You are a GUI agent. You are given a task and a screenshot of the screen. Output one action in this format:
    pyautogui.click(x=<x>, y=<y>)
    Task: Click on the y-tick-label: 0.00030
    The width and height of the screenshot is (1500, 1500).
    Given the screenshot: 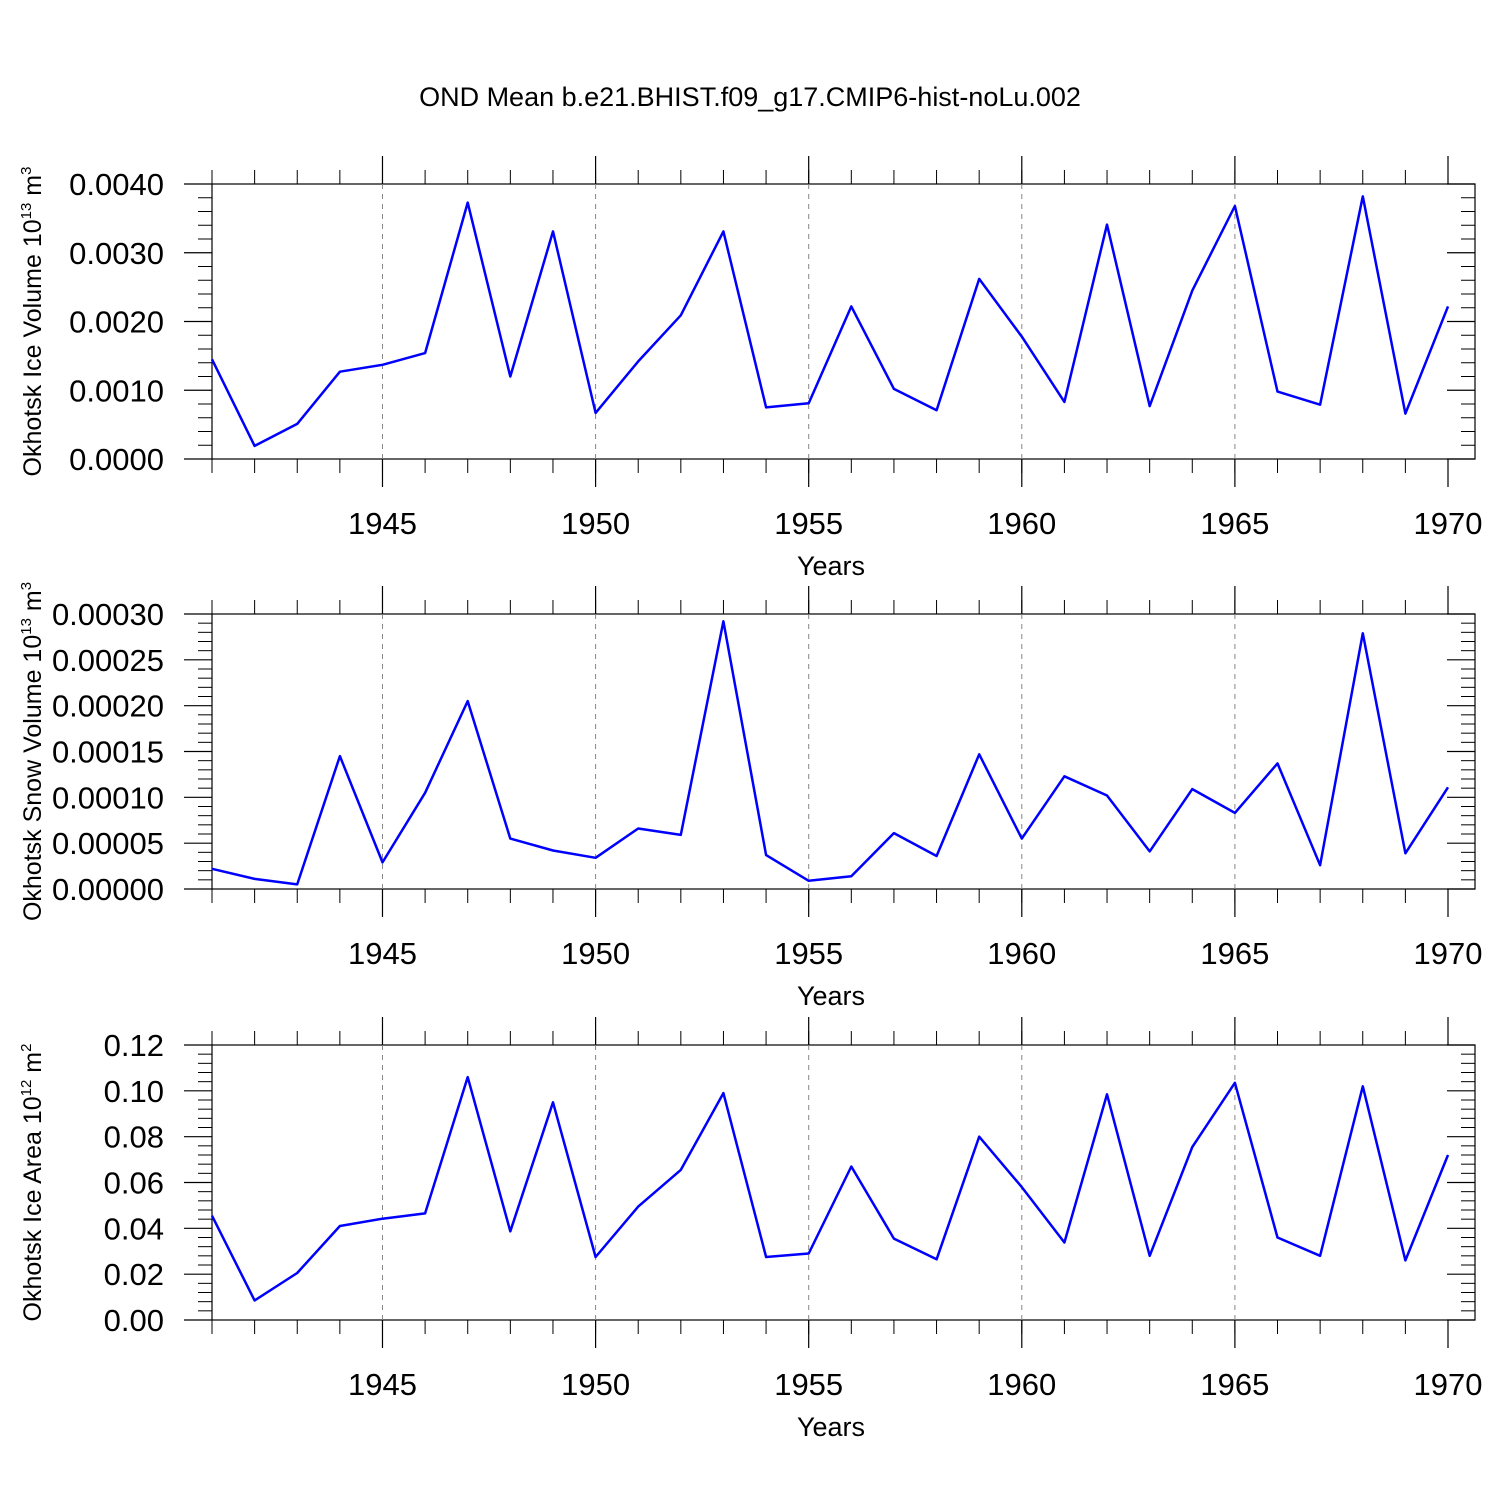 What is the action you would take?
    pyautogui.click(x=108, y=614)
    